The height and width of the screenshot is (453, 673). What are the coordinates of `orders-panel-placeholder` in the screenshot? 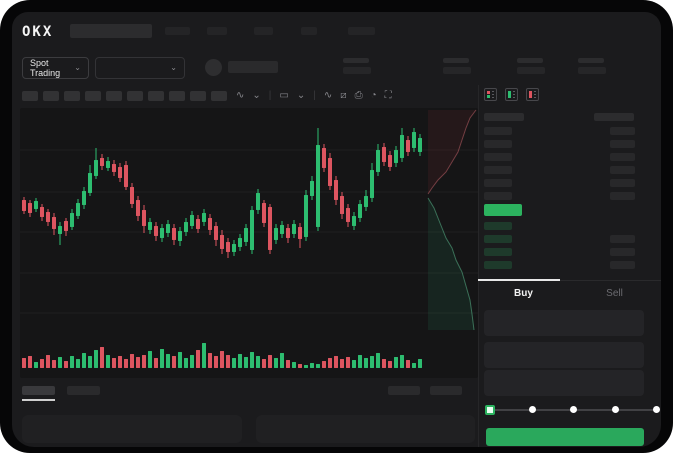 It's located at (132, 429).